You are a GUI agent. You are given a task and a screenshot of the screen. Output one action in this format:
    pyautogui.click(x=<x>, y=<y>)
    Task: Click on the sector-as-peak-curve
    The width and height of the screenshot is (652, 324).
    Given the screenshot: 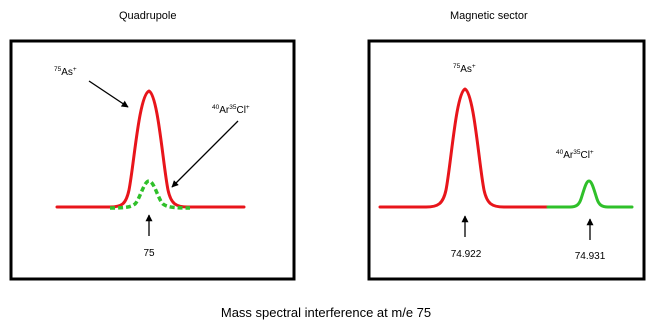 What is the action you would take?
    pyautogui.click(x=464, y=148)
    